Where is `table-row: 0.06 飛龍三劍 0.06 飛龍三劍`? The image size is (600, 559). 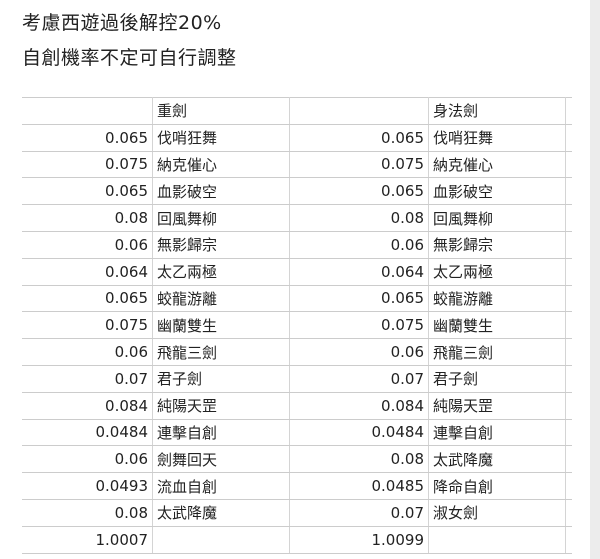
table-row: 0.06 飛龍三劍 0.06 飛龍三劍 is located at coordinates (297, 352).